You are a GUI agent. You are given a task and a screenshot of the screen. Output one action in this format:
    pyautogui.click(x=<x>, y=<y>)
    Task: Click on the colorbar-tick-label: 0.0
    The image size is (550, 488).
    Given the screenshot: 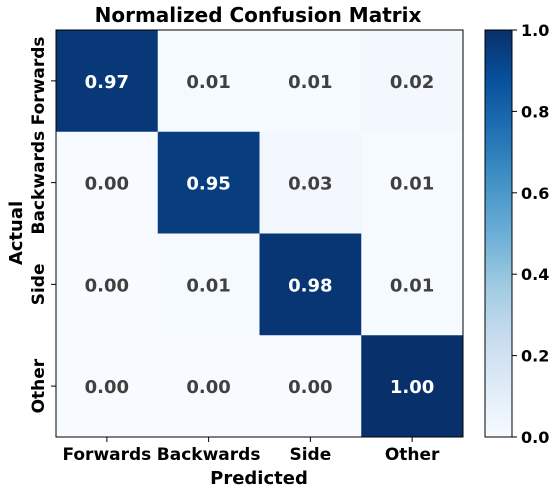 What is the action you would take?
    pyautogui.click(x=535, y=437)
    